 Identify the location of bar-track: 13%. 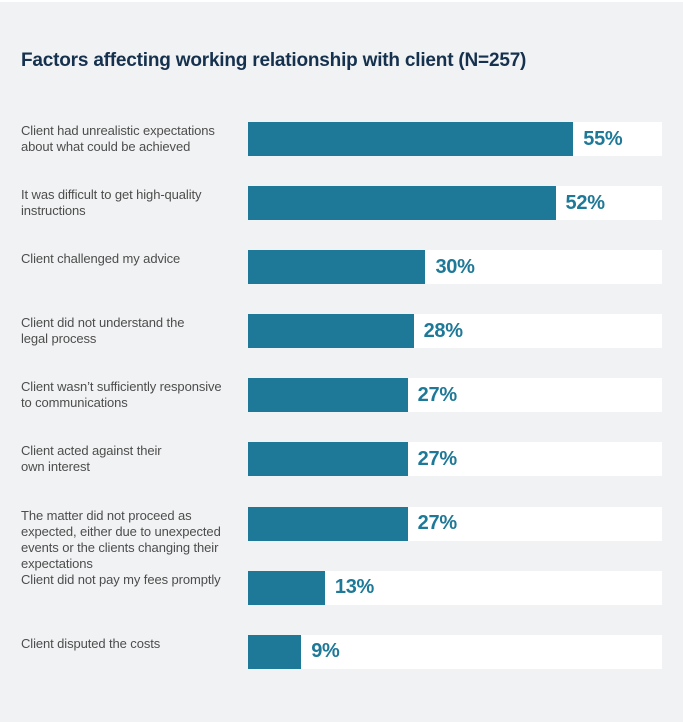
(455, 587).